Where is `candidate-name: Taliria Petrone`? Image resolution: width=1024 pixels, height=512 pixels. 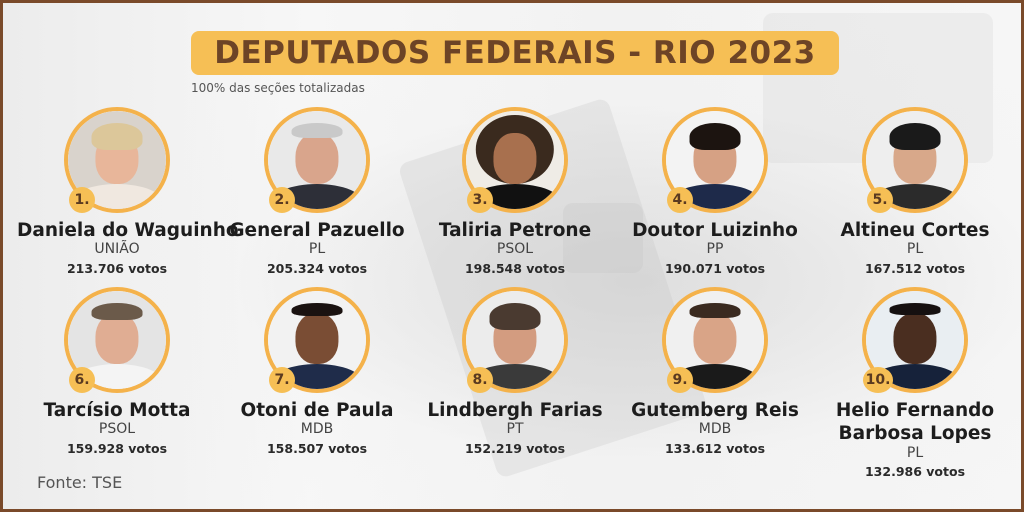
candidate-name: Taliria Petrone is located at coordinates (515, 230).